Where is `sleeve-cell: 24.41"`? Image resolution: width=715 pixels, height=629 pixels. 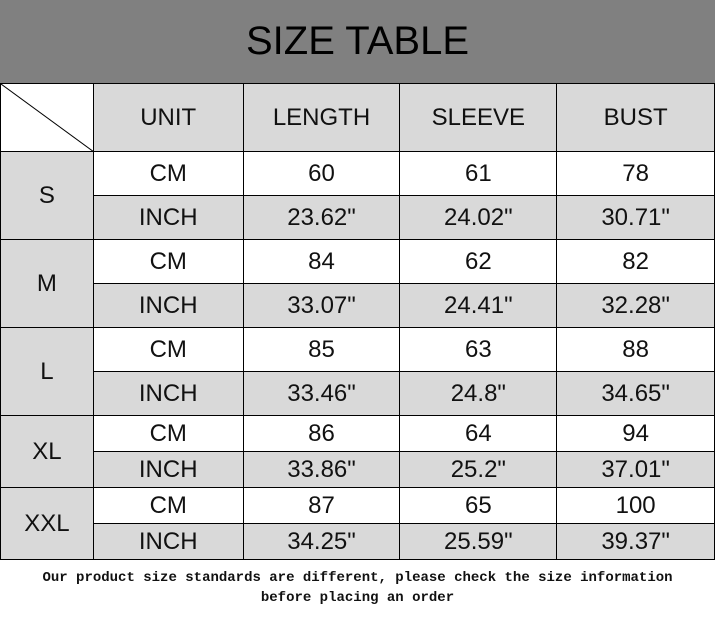 sleeve-cell: 24.41" is located at coordinates (478, 305).